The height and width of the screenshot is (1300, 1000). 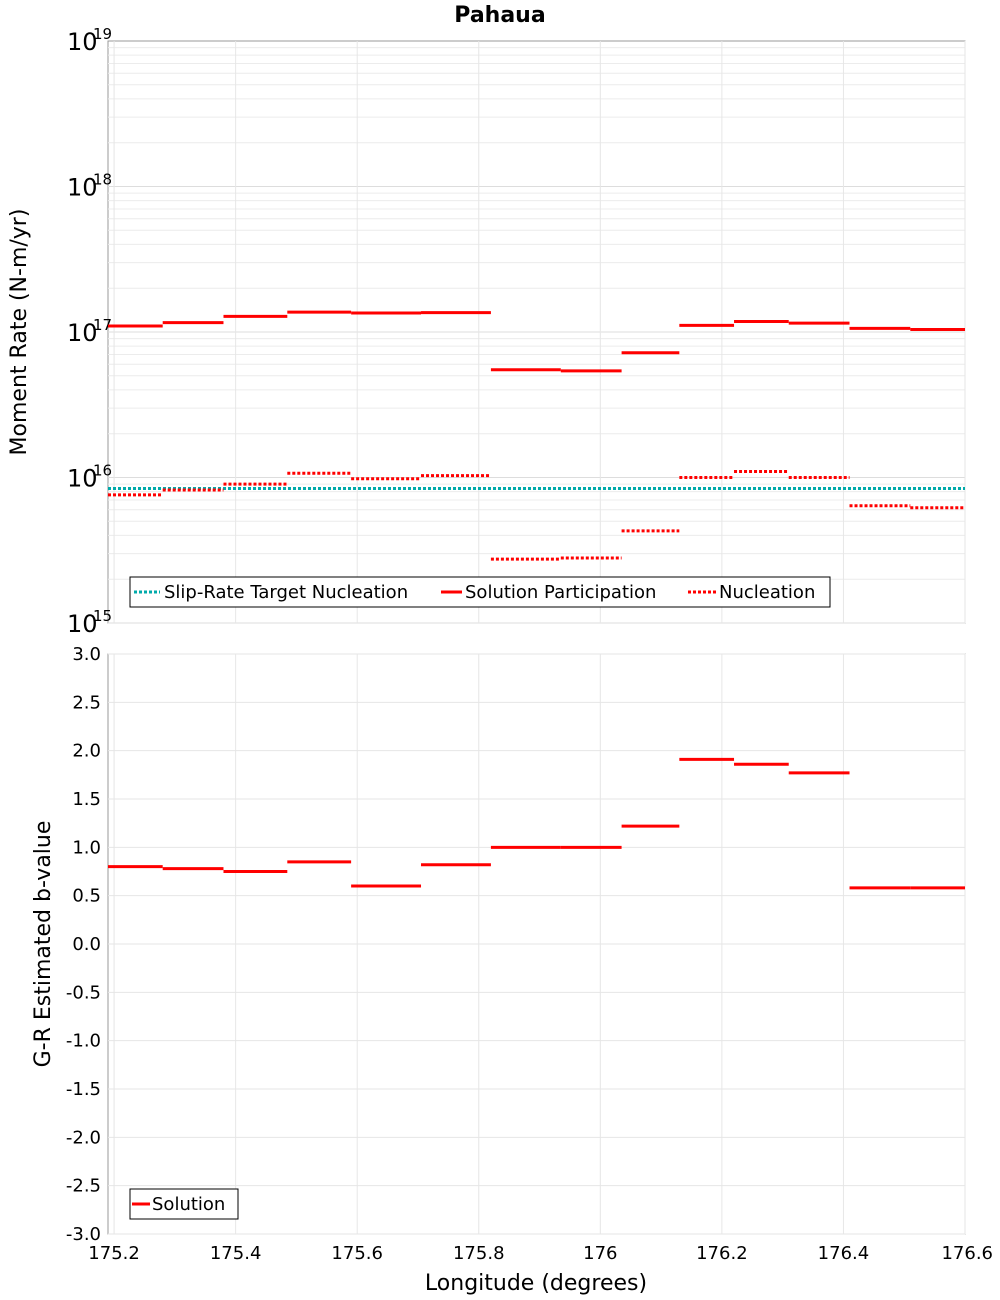 I want to click on x-axis-label: Longitude (degrees), so click(x=536, y=1283).